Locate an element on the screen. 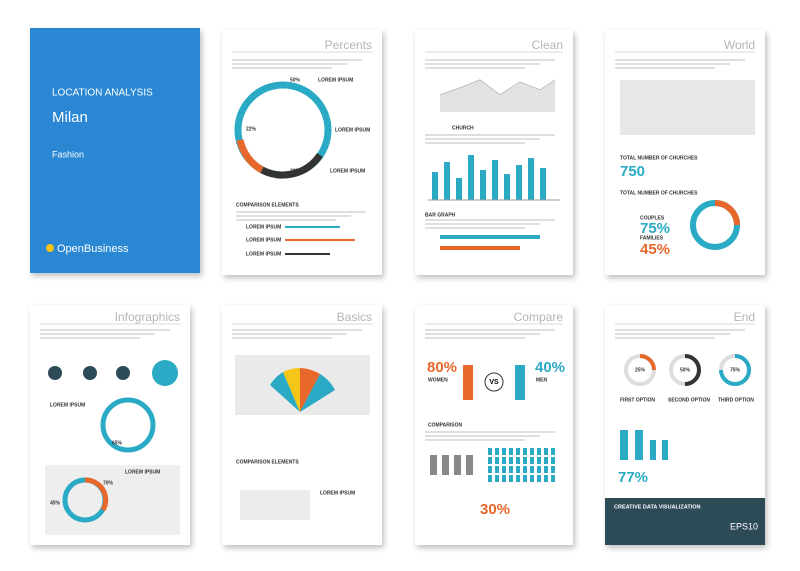 The width and height of the screenshot is (800, 571). label: COUPLES is located at coordinates (652, 218).